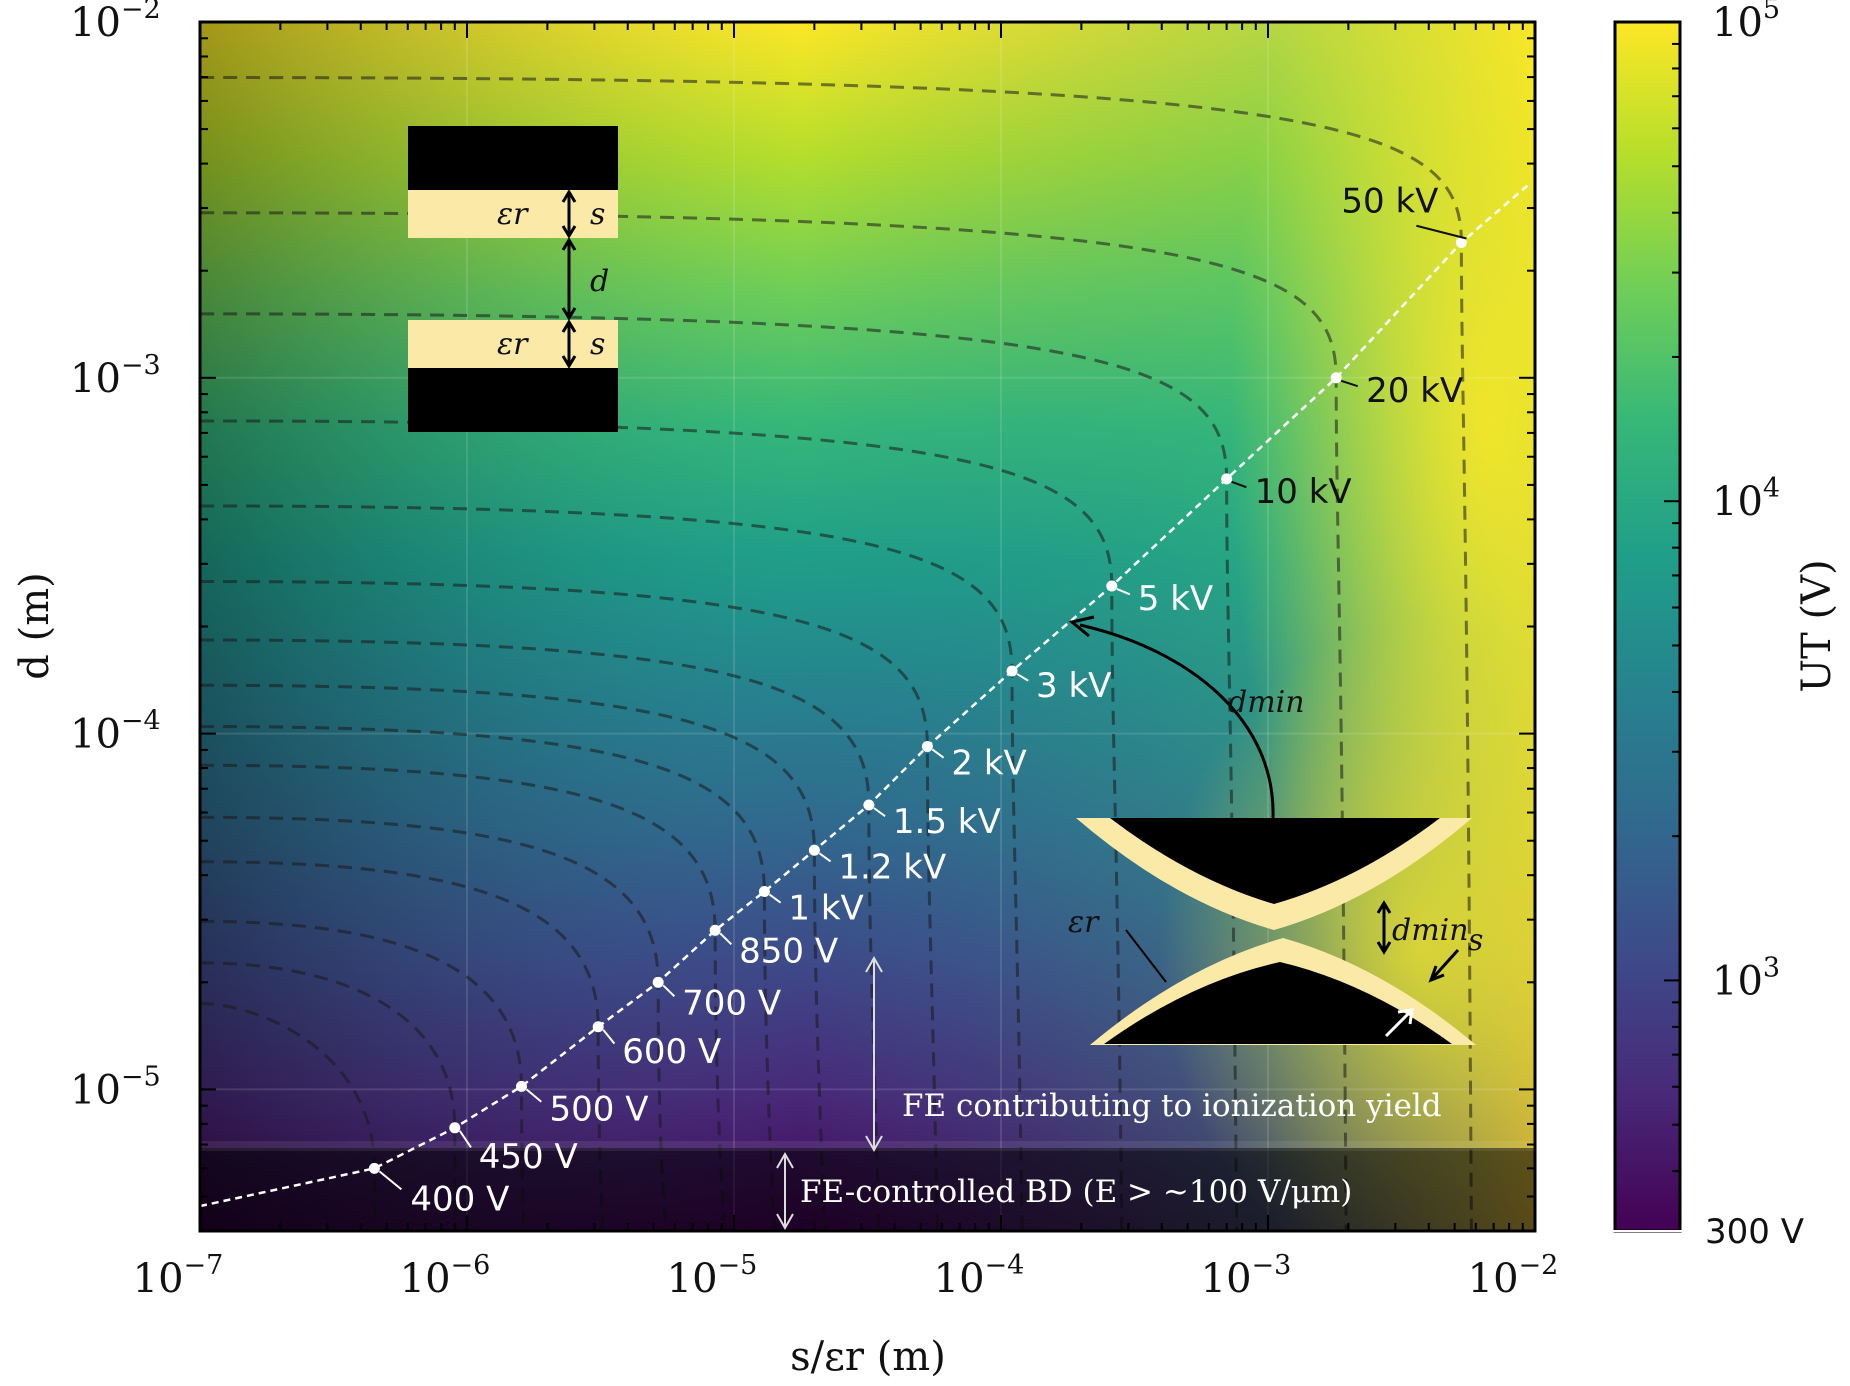  What do you see at coordinates (35, 625) in the screenshot?
I see `y-axis-label: d (m)` at bounding box center [35, 625].